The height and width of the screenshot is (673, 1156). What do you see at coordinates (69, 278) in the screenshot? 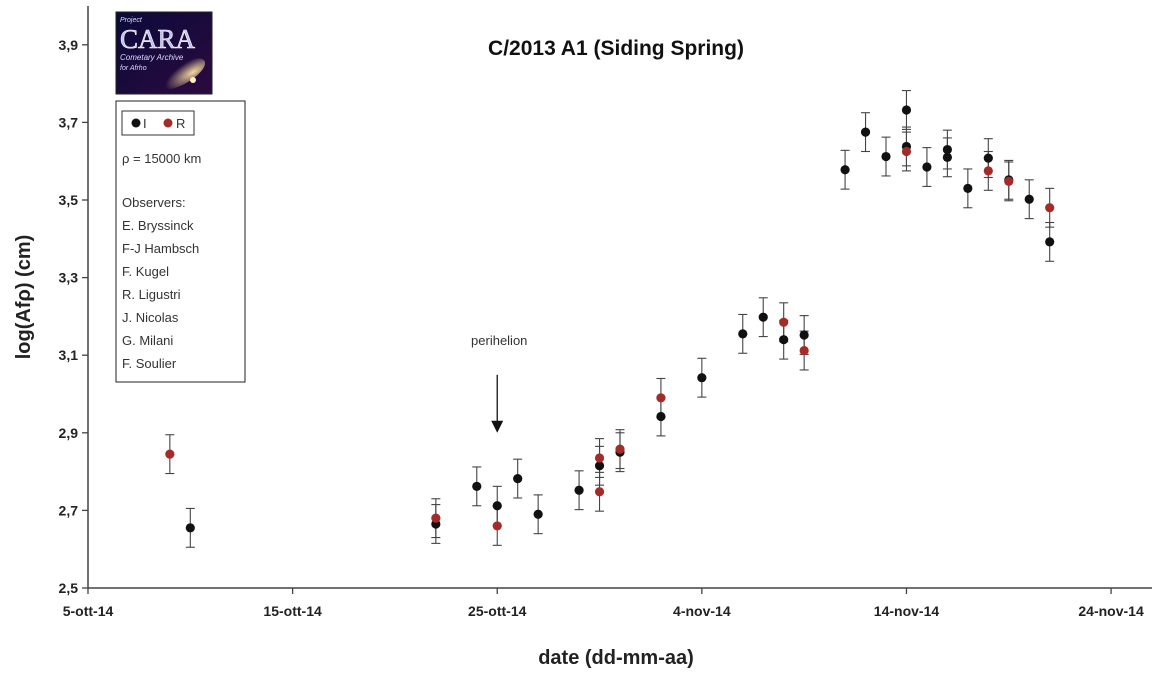
I see `y-tick-label: 3,3` at bounding box center [69, 278].